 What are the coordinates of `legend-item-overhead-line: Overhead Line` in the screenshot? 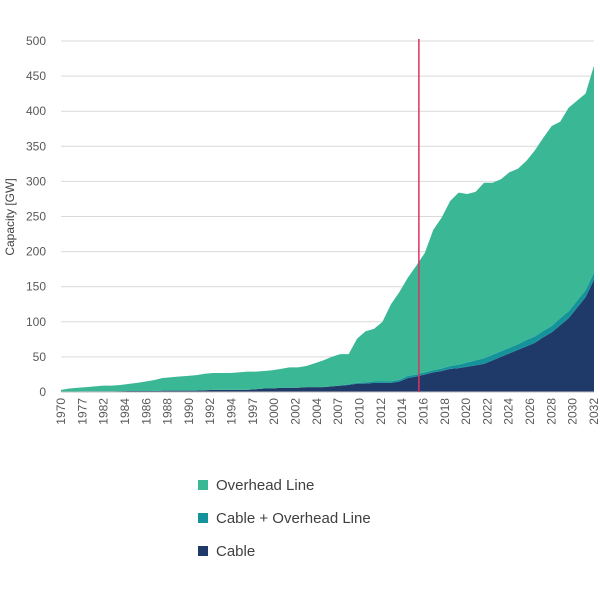 It's located at (284, 485).